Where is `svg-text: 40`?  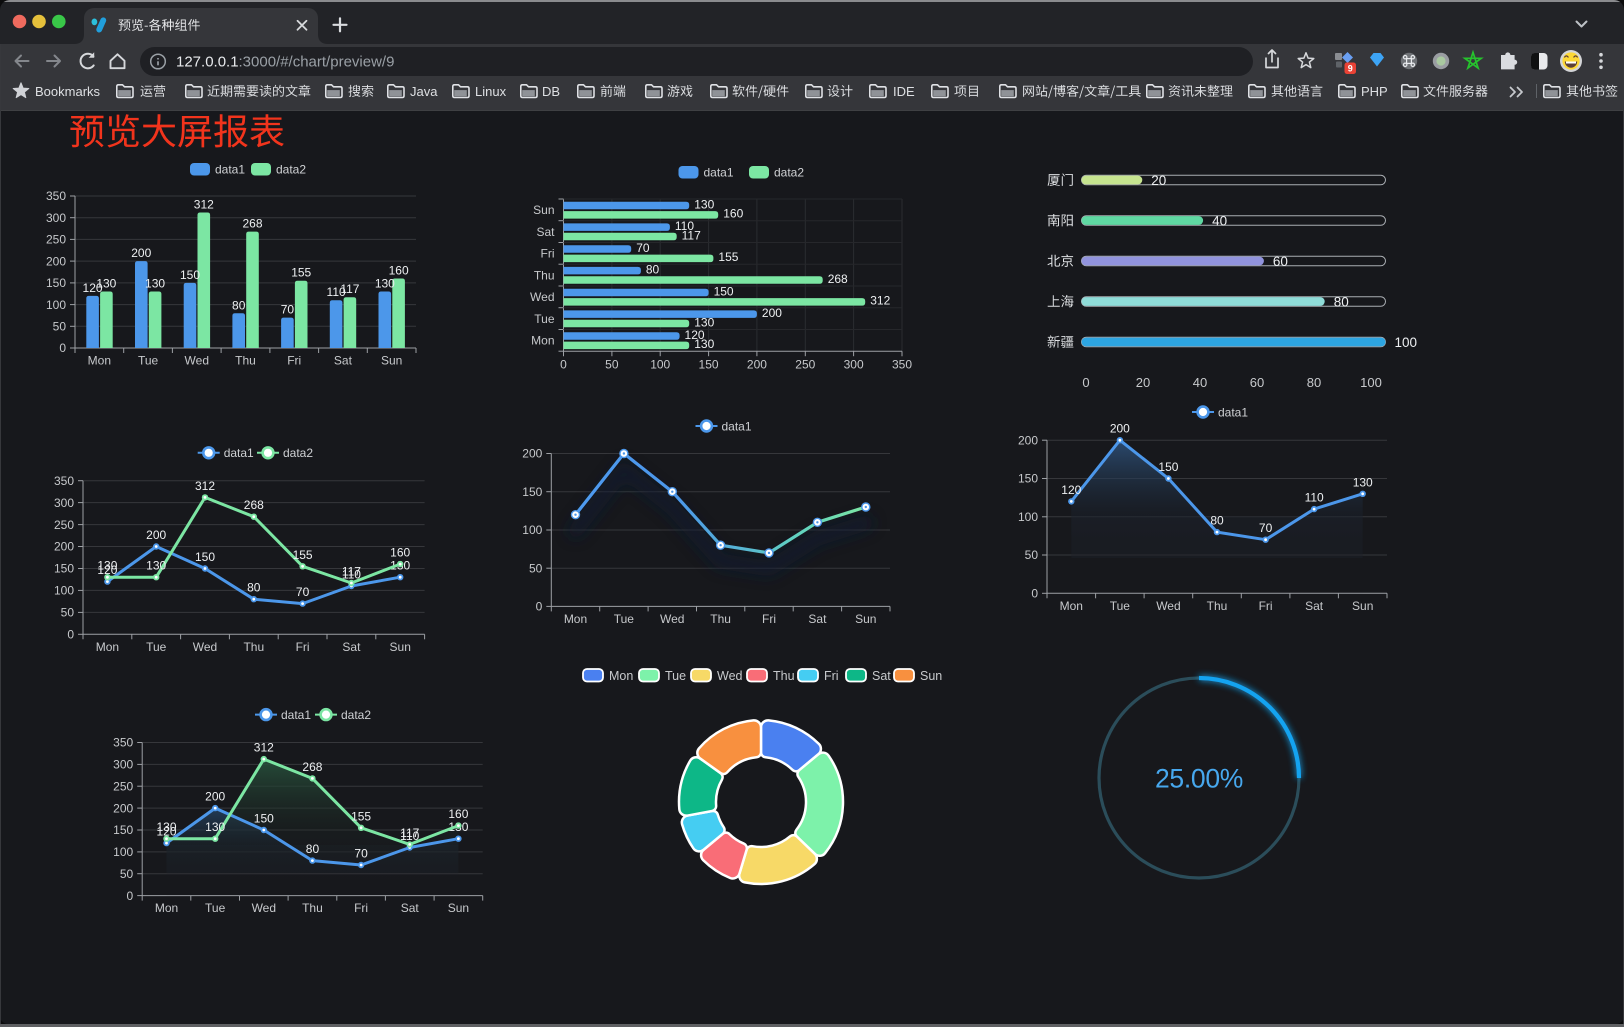
svg-text: 40 is located at coordinates (1200, 382).